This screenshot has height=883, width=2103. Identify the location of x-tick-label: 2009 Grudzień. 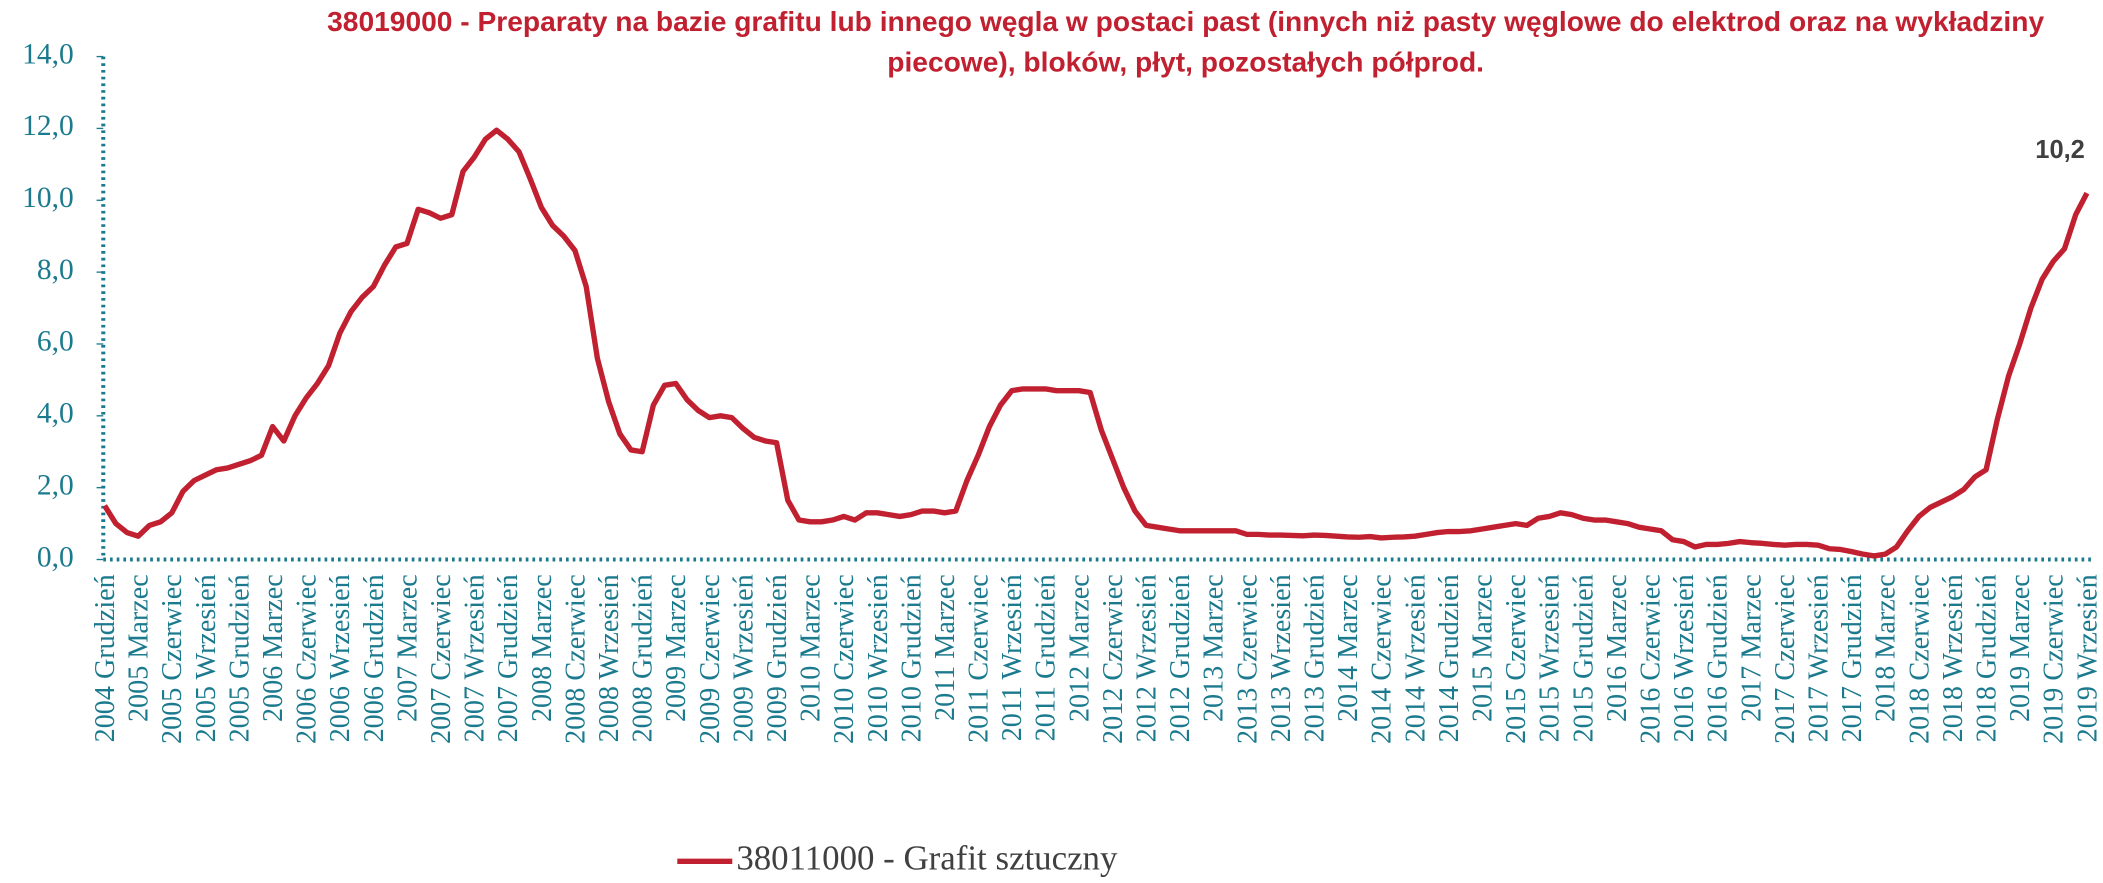
(777, 658).